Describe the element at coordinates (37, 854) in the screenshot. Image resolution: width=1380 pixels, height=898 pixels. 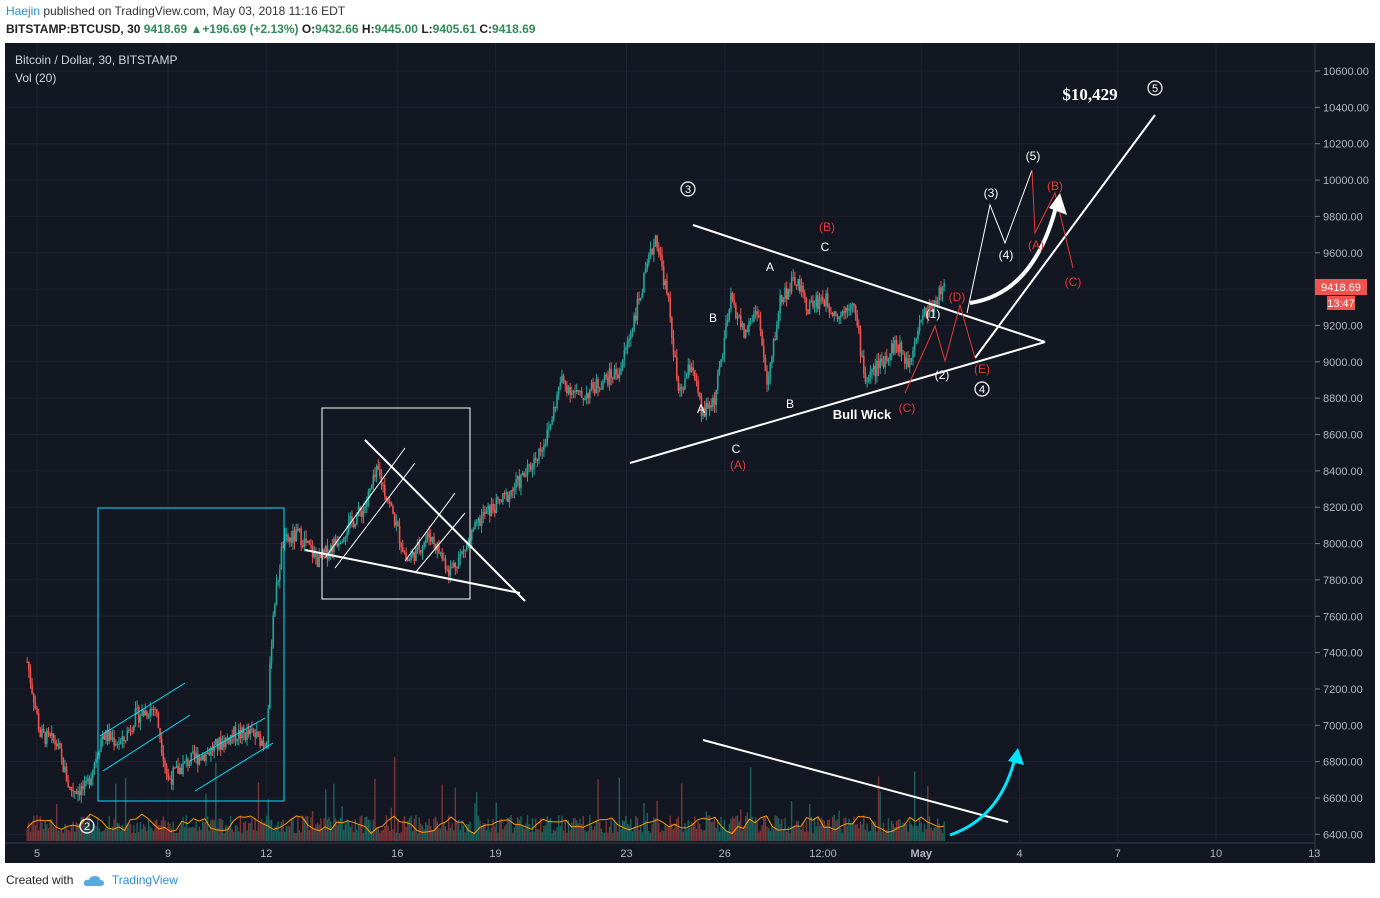
I see `x-tick-label: 5` at that location.